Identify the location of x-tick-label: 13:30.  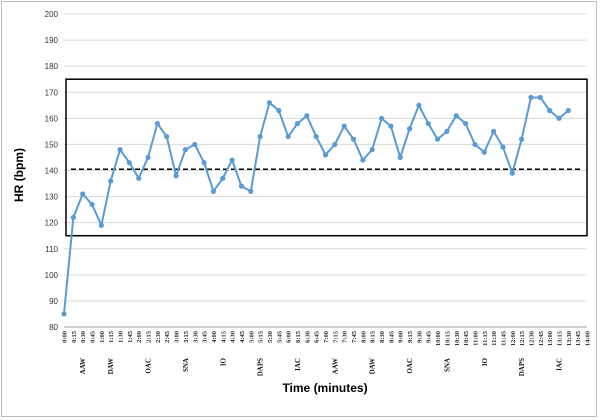
(569, 338).